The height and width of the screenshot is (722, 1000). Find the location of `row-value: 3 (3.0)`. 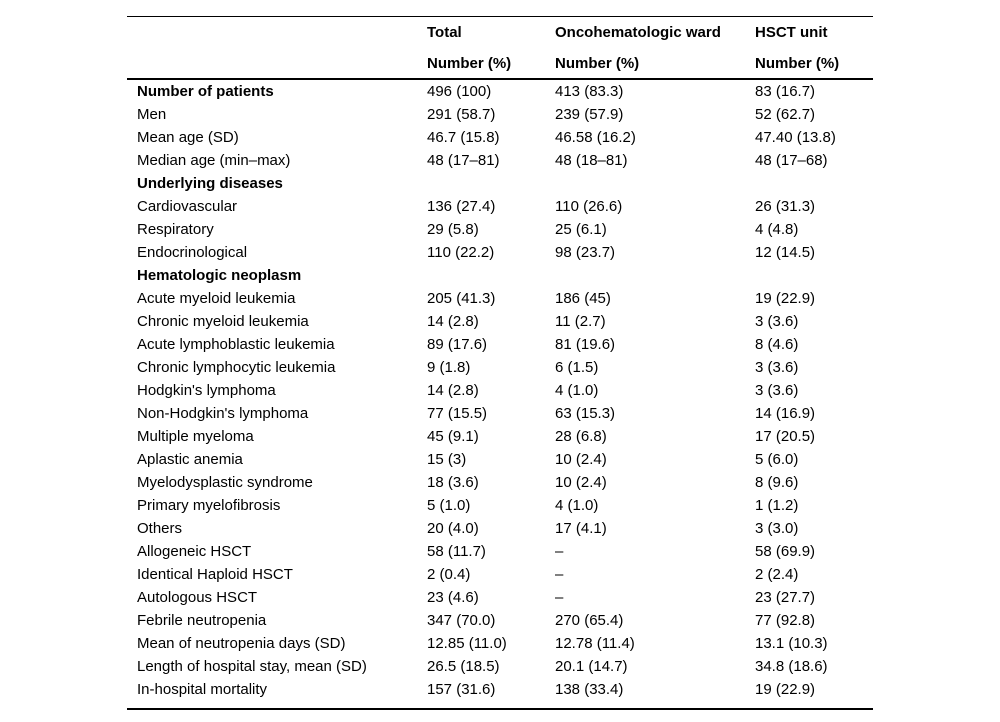

row-value: 3 (3.0) is located at coordinates (777, 528).